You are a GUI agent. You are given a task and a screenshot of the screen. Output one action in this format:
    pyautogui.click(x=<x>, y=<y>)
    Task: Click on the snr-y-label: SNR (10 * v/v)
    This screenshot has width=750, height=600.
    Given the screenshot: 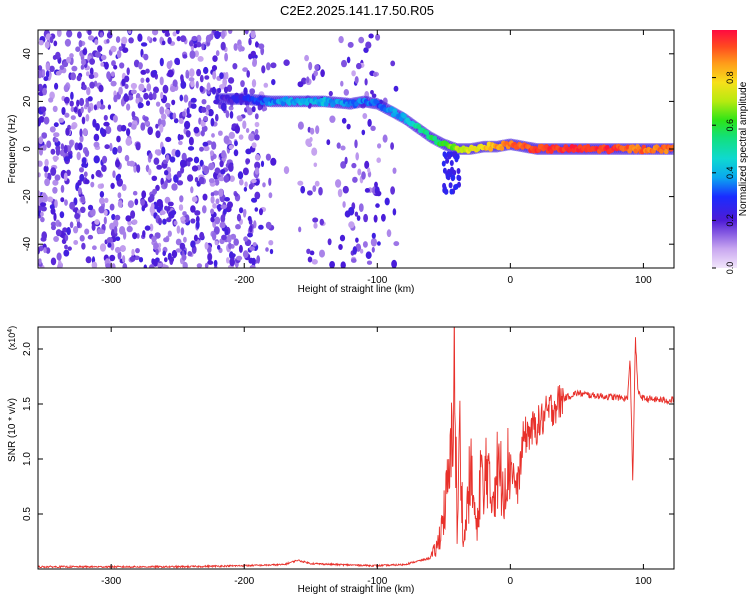 What is the action you would take?
    pyautogui.click(x=12, y=430)
    